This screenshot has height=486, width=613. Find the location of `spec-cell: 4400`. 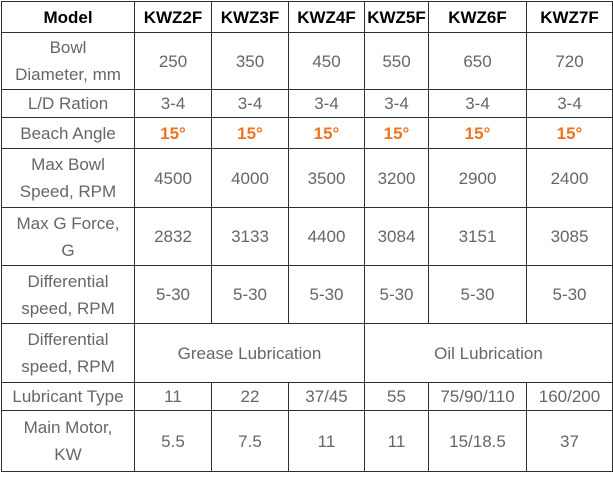

spec-cell: 4400 is located at coordinates (326, 236).